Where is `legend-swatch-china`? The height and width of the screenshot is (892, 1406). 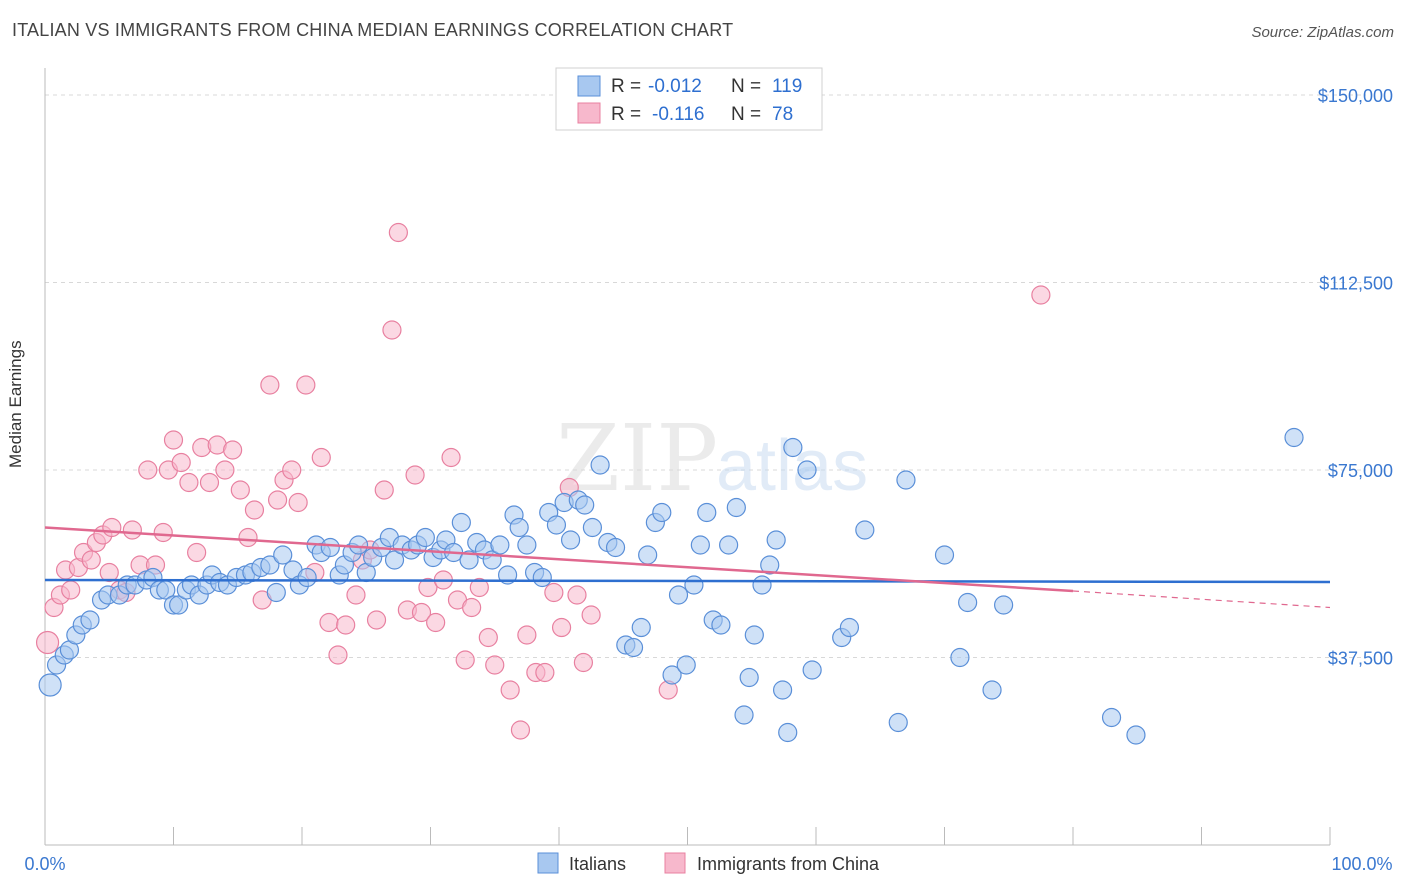 legend-swatch-china is located at coordinates (589, 113).